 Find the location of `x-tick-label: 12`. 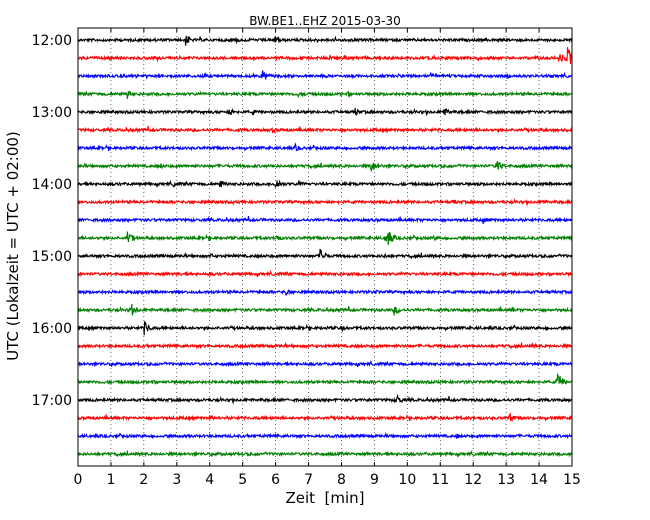

x-tick-label: 12 is located at coordinates (473, 480).